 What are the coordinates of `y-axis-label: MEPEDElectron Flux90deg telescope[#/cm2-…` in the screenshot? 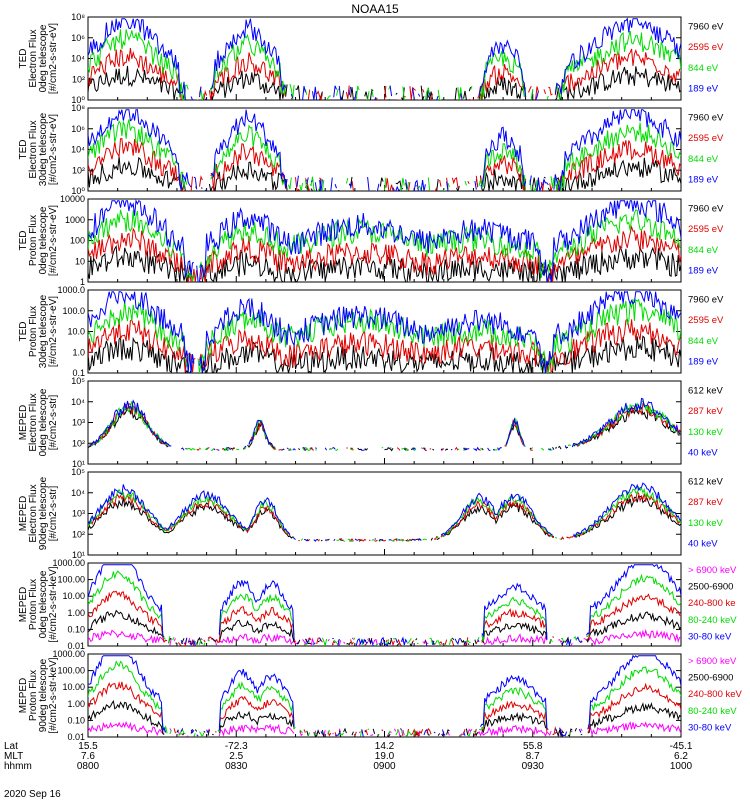 It's located at (38, 513).